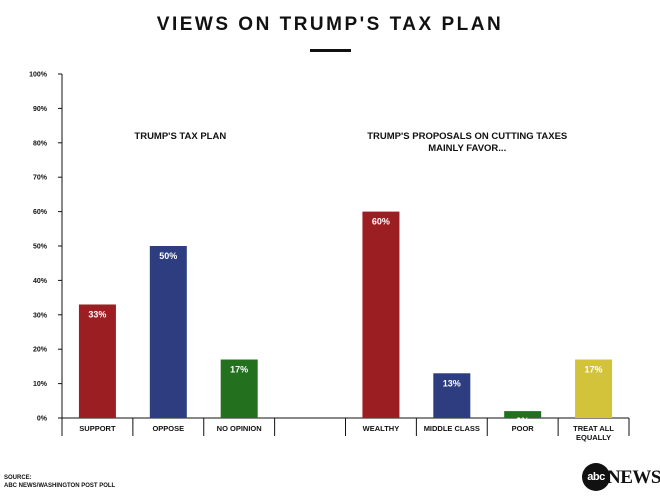 The image size is (660, 504). What do you see at coordinates (38, 75) in the screenshot?
I see `y-tick-label: 100%` at bounding box center [38, 75].